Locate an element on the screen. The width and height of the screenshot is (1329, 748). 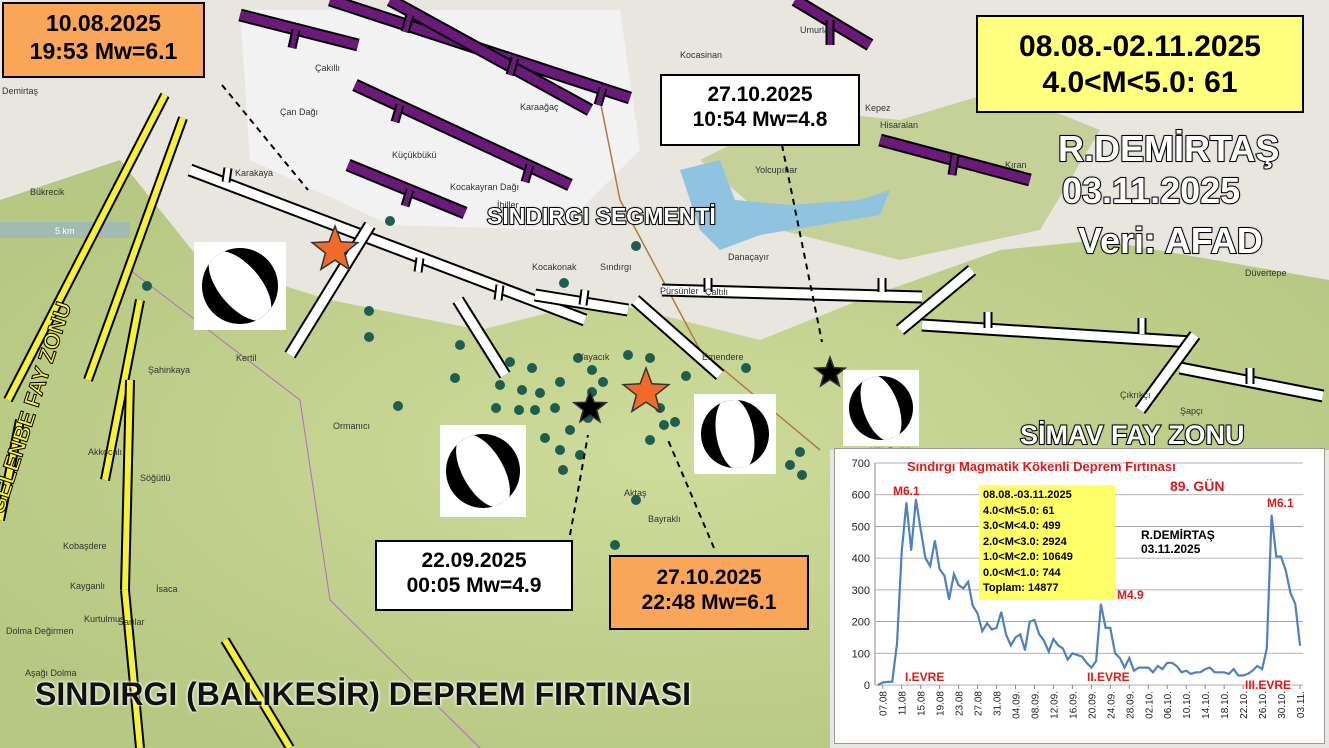
y-tick-label: 0 is located at coordinates (867, 686).